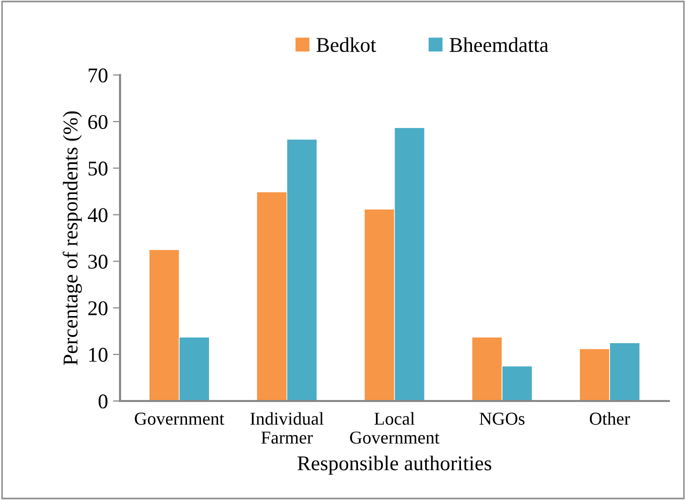  I want to click on y-tick-label: 40, so click(98, 215).